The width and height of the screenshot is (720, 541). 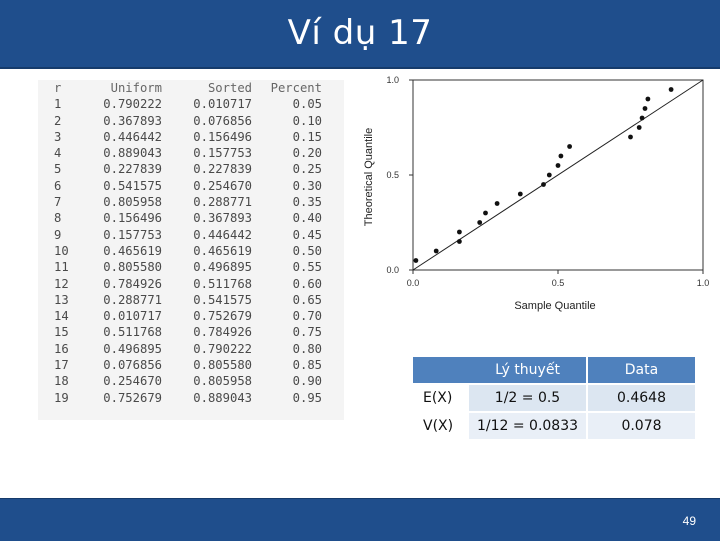 I want to click on title-bar: Ví dụ 17, so click(x=360, y=34).